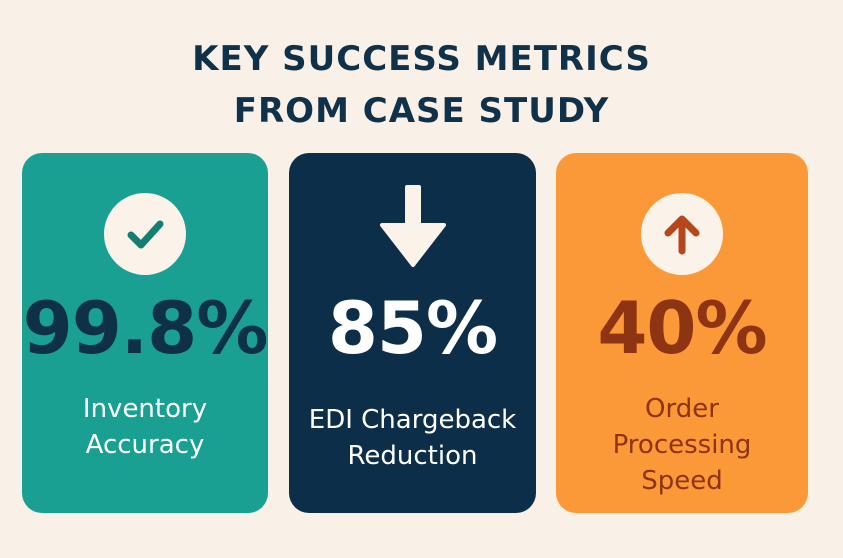 The width and height of the screenshot is (843, 558). Describe the element at coordinates (145, 427) in the screenshot. I see `metric-label: Inventory Accuracy` at that location.